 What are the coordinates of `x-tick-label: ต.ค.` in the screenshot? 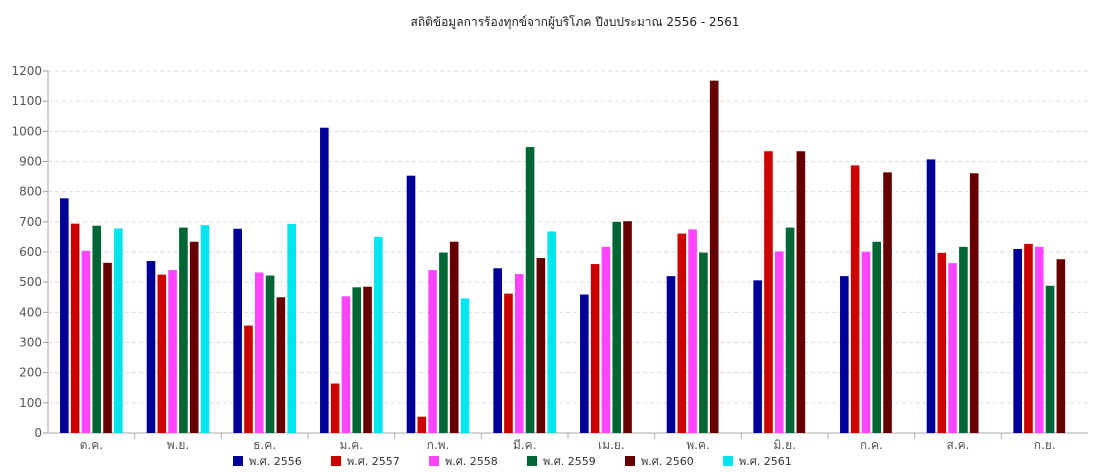 It's located at (91, 445).